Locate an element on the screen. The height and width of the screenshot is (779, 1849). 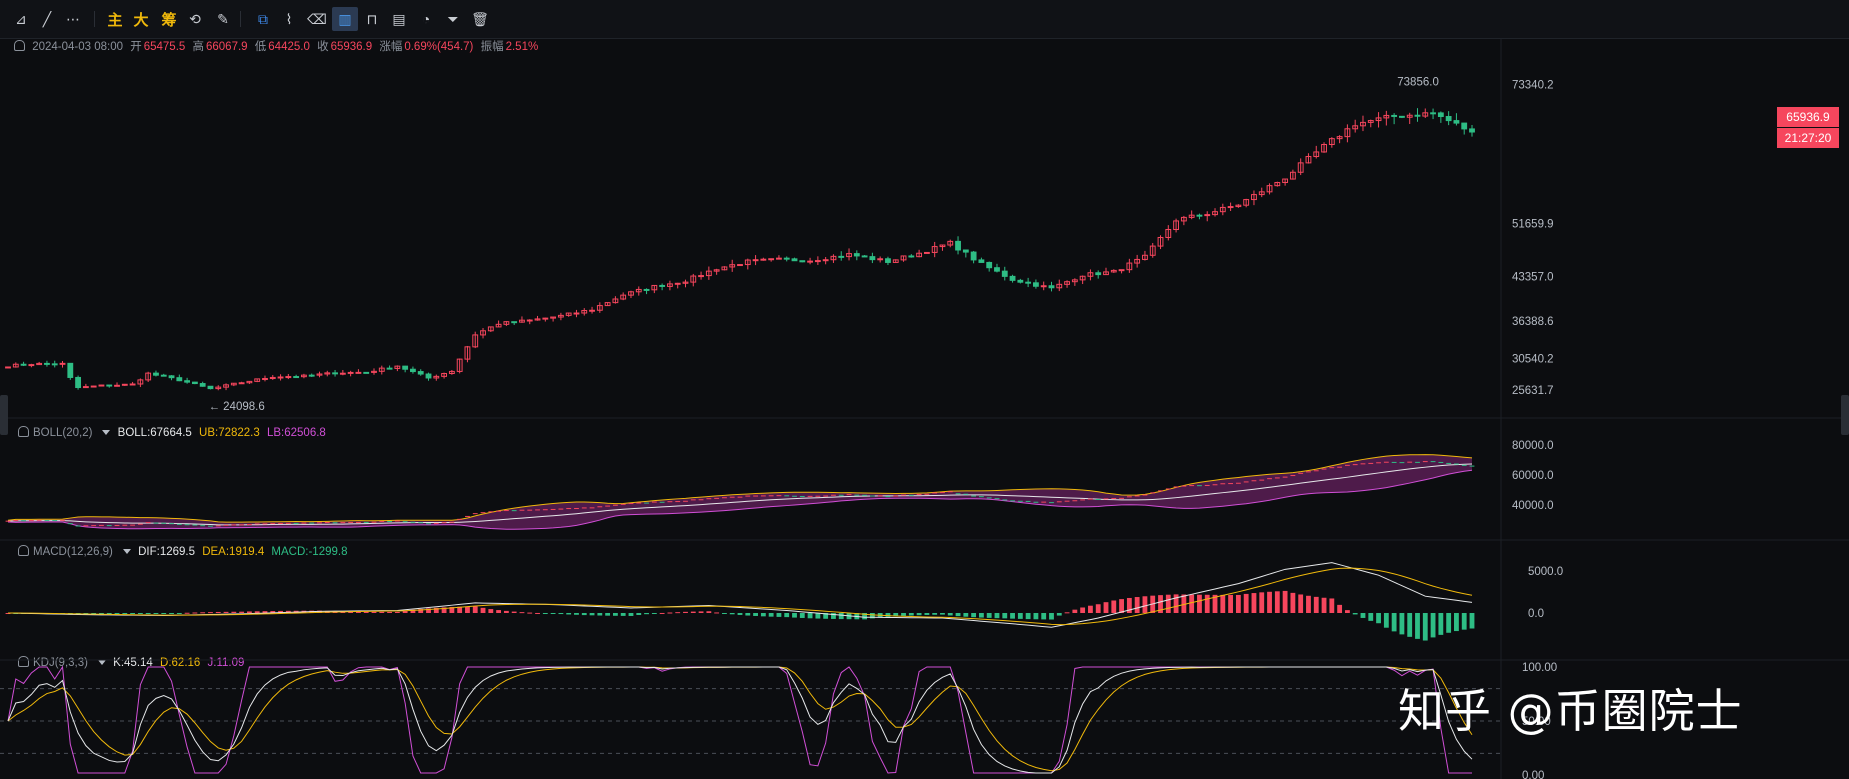
trash-icon: 🗑 is located at coordinates (480, 18).